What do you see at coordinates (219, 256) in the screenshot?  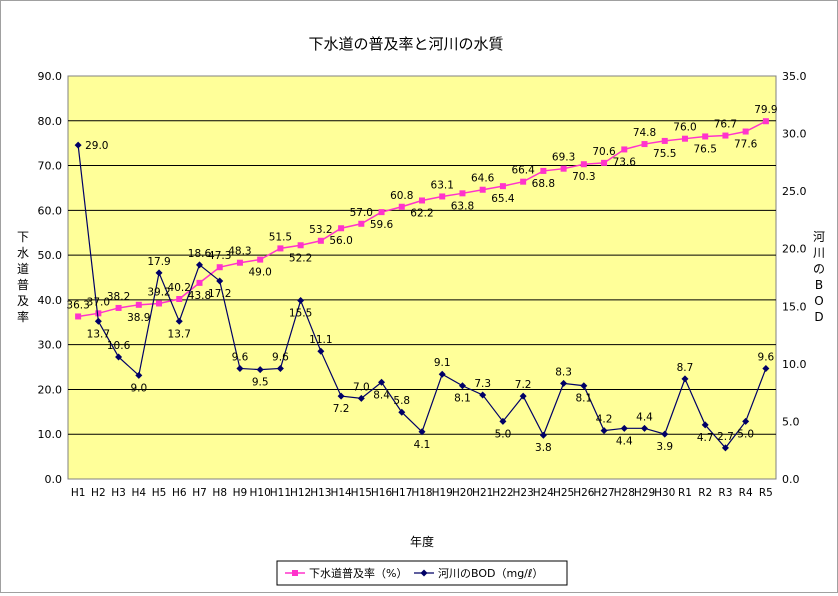 I see `sewer-coverage-label: 47.3` at bounding box center [219, 256].